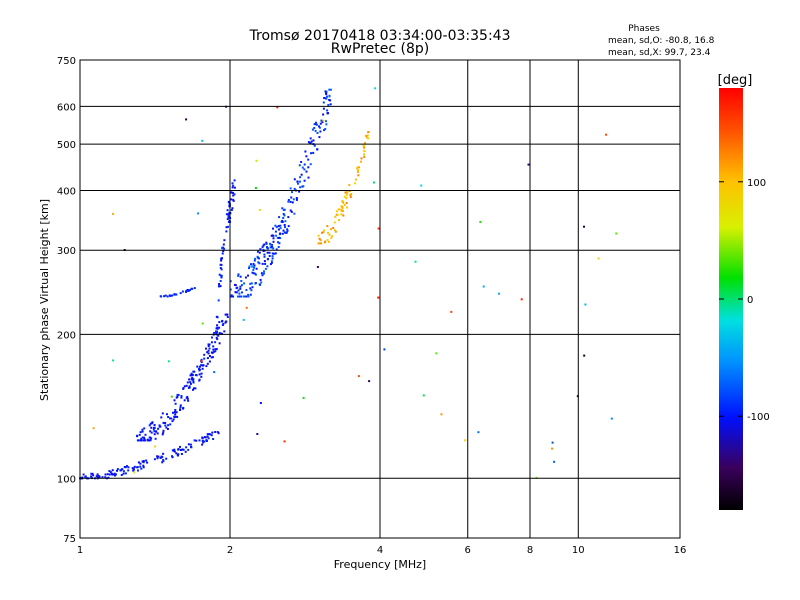 This screenshot has width=800, height=600. I want to click on chart-subtitle: RwPretec (8p), so click(380, 49).